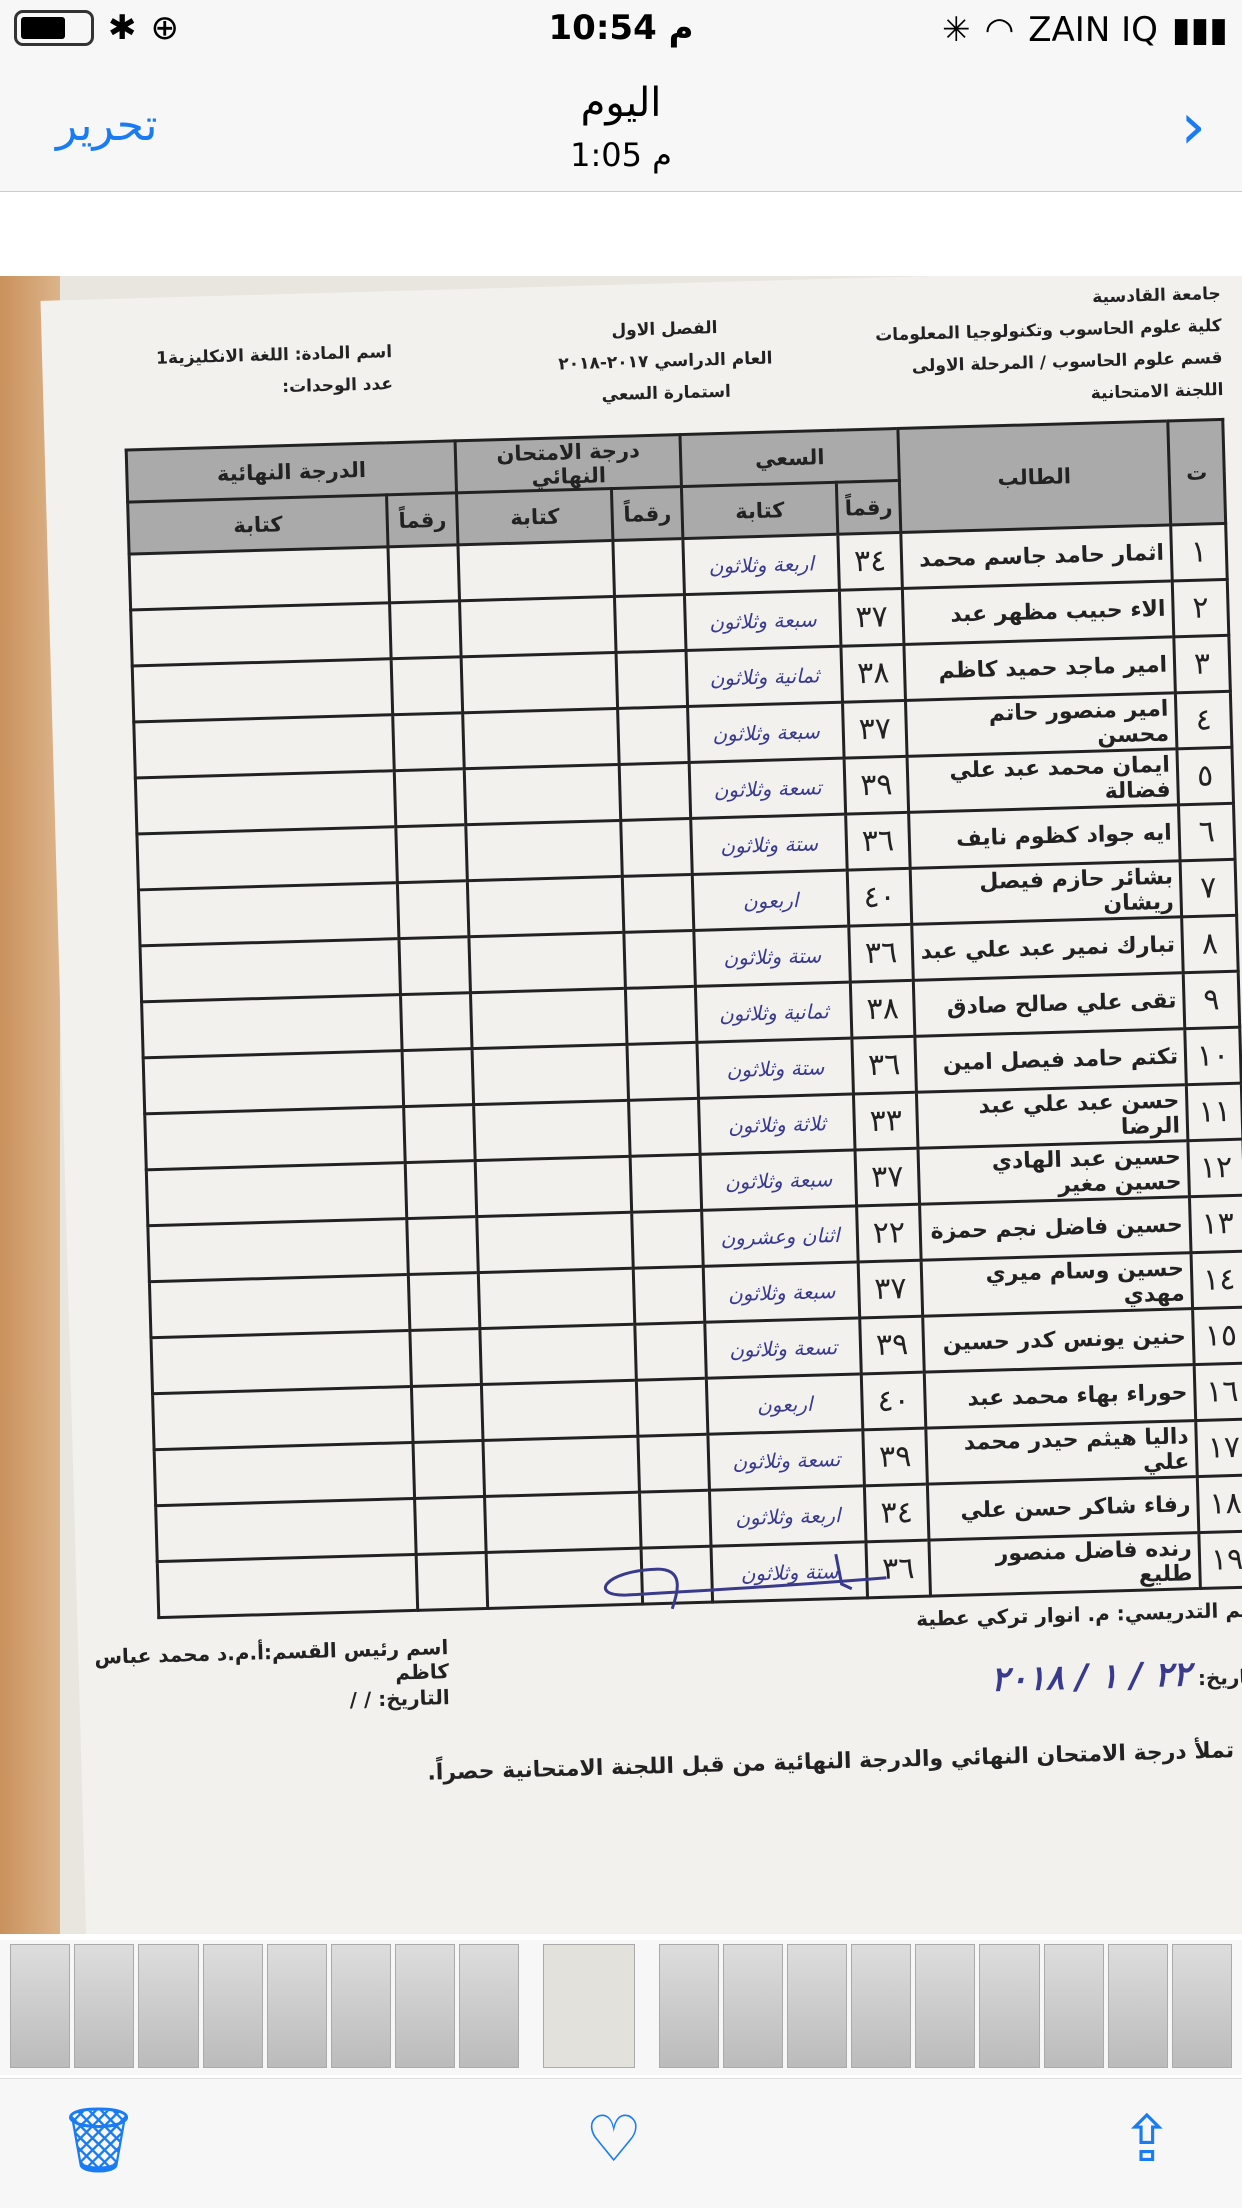 The image size is (1242, 2208). What do you see at coordinates (107, 125) in the screenshot?
I see `edit-button: تحرير` at bounding box center [107, 125].